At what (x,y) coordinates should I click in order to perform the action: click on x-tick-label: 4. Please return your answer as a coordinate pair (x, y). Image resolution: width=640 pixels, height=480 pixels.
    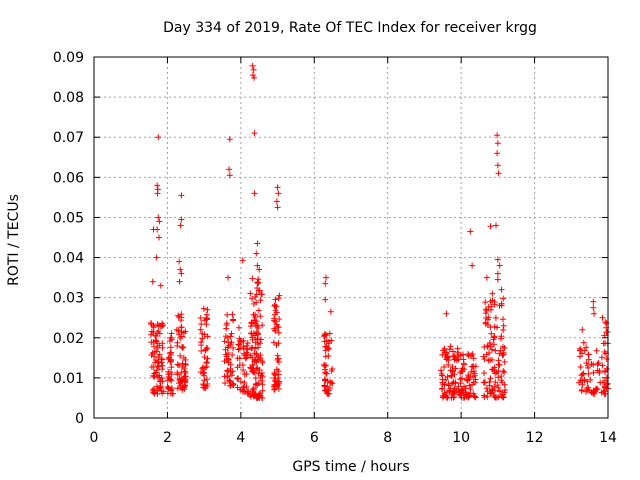
    Looking at the image, I should click on (240, 438).